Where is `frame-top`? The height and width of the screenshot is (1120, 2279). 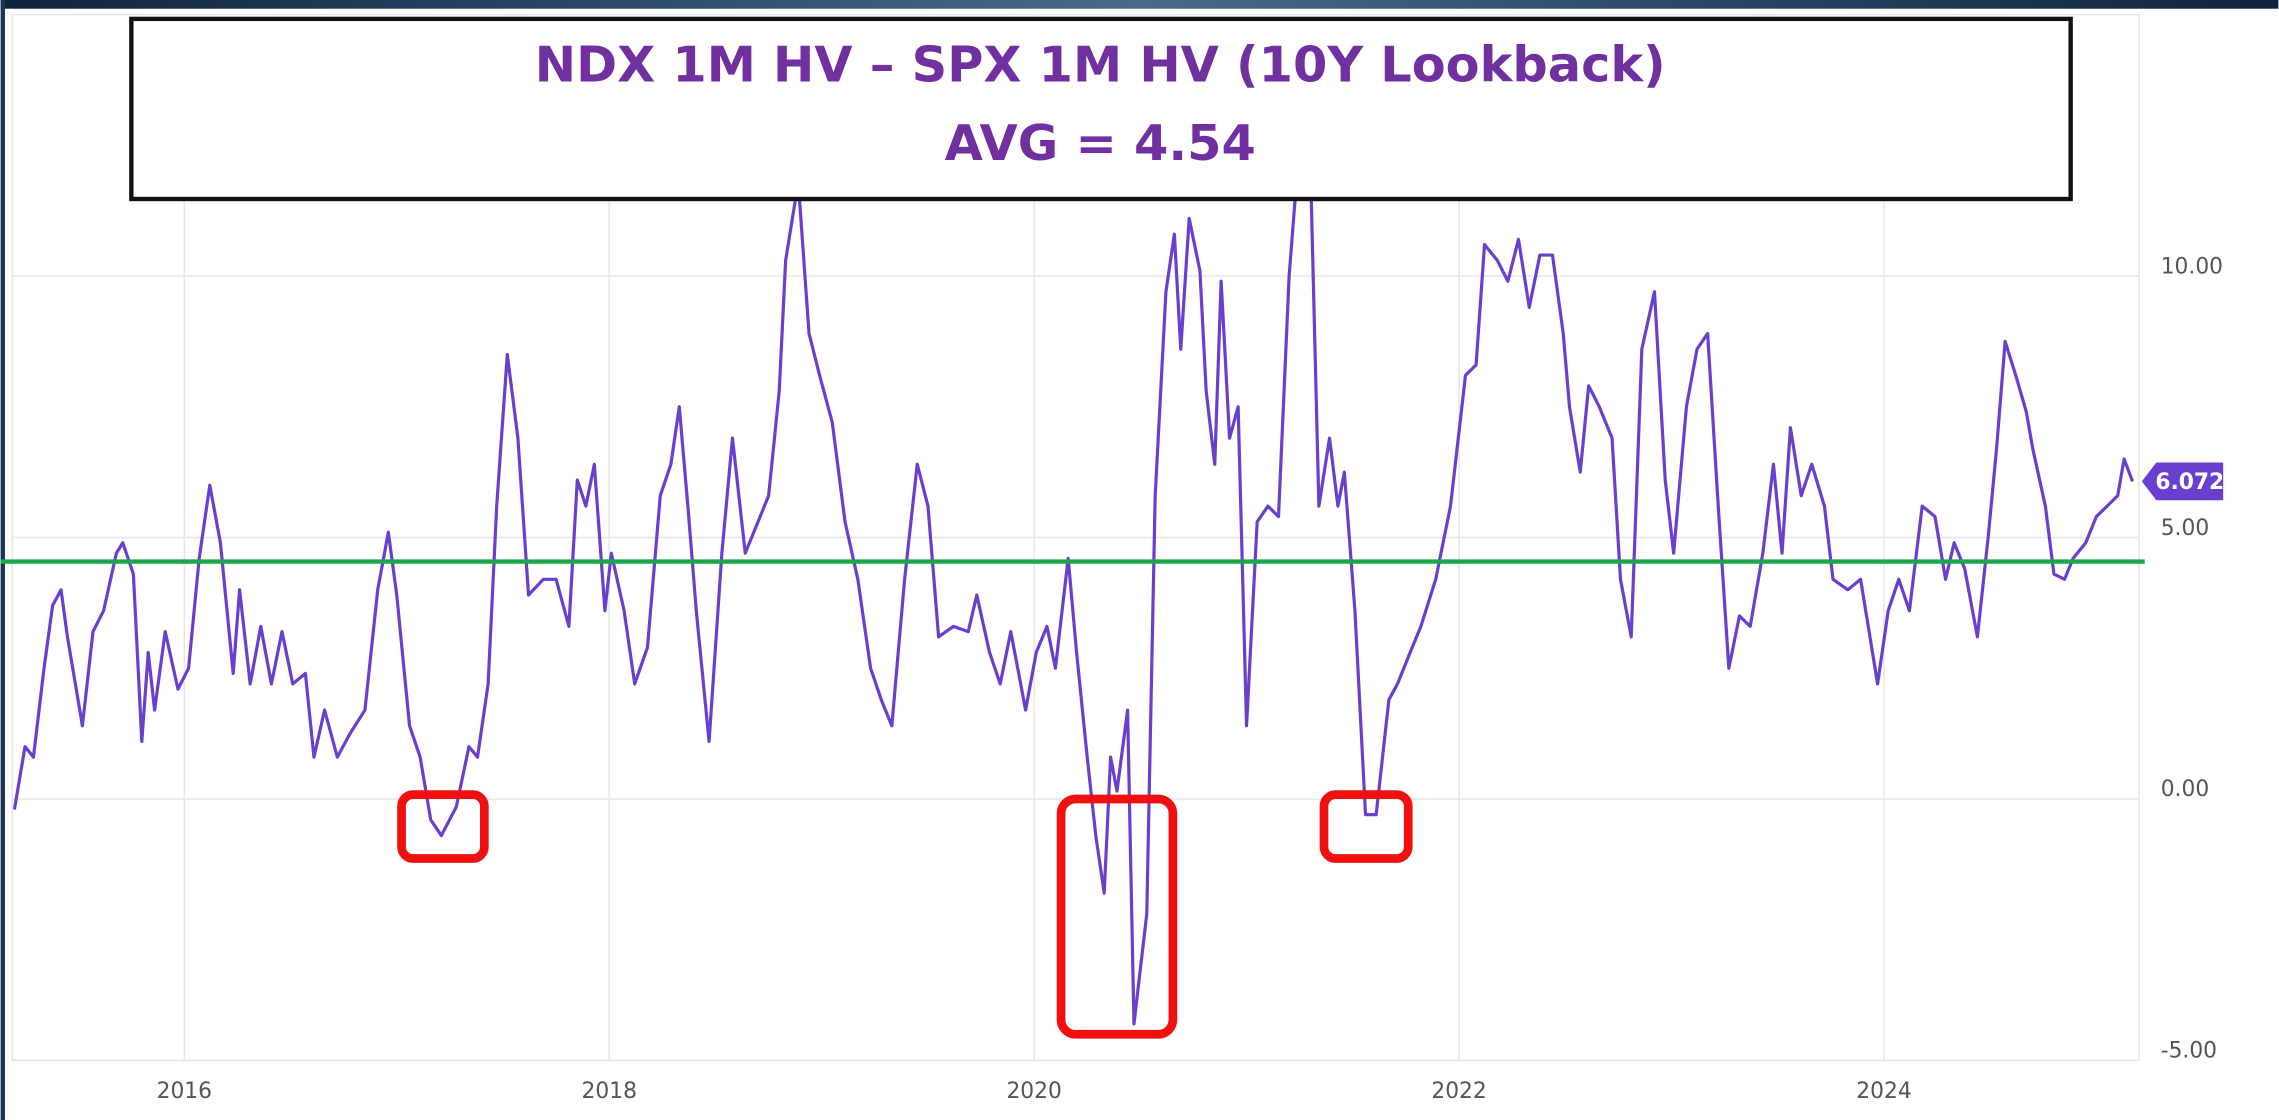
frame-top is located at coordinates (1139, 4).